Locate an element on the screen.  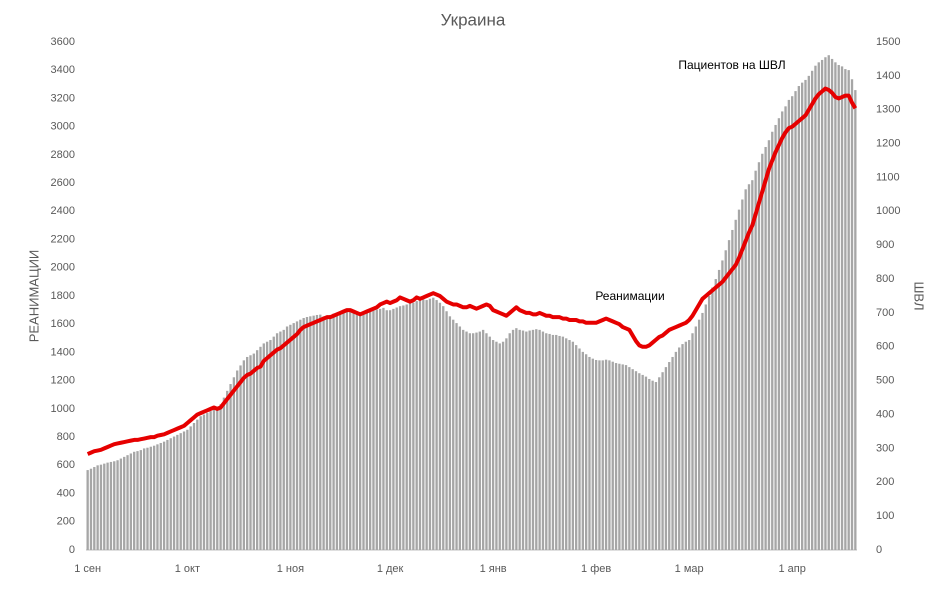
y2-tick-label: 300 is located at coordinates (885, 448).